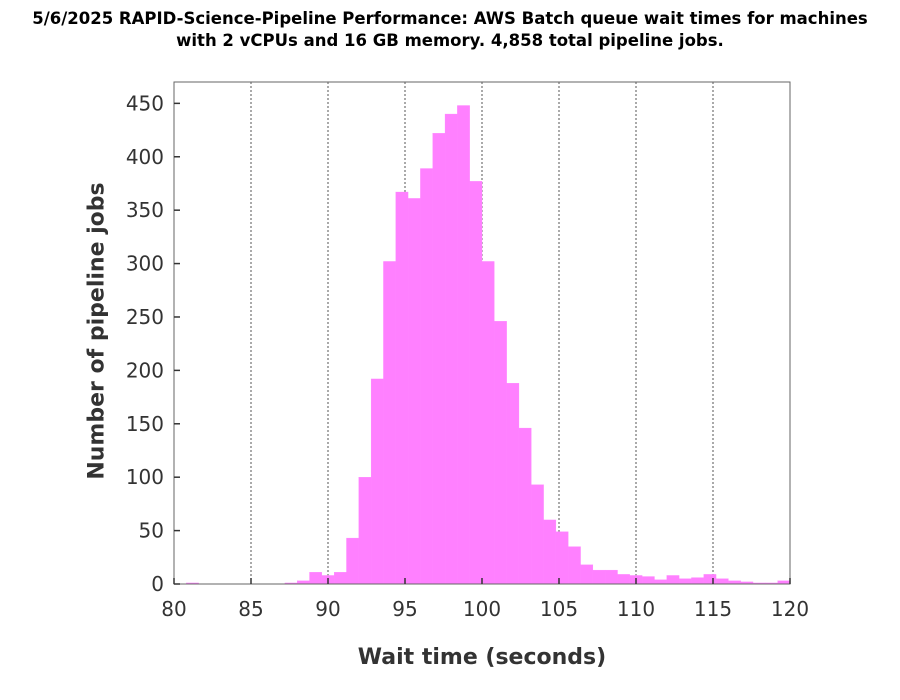  What do you see at coordinates (636, 609) in the screenshot?
I see `x-tick-label: 110` at bounding box center [636, 609].